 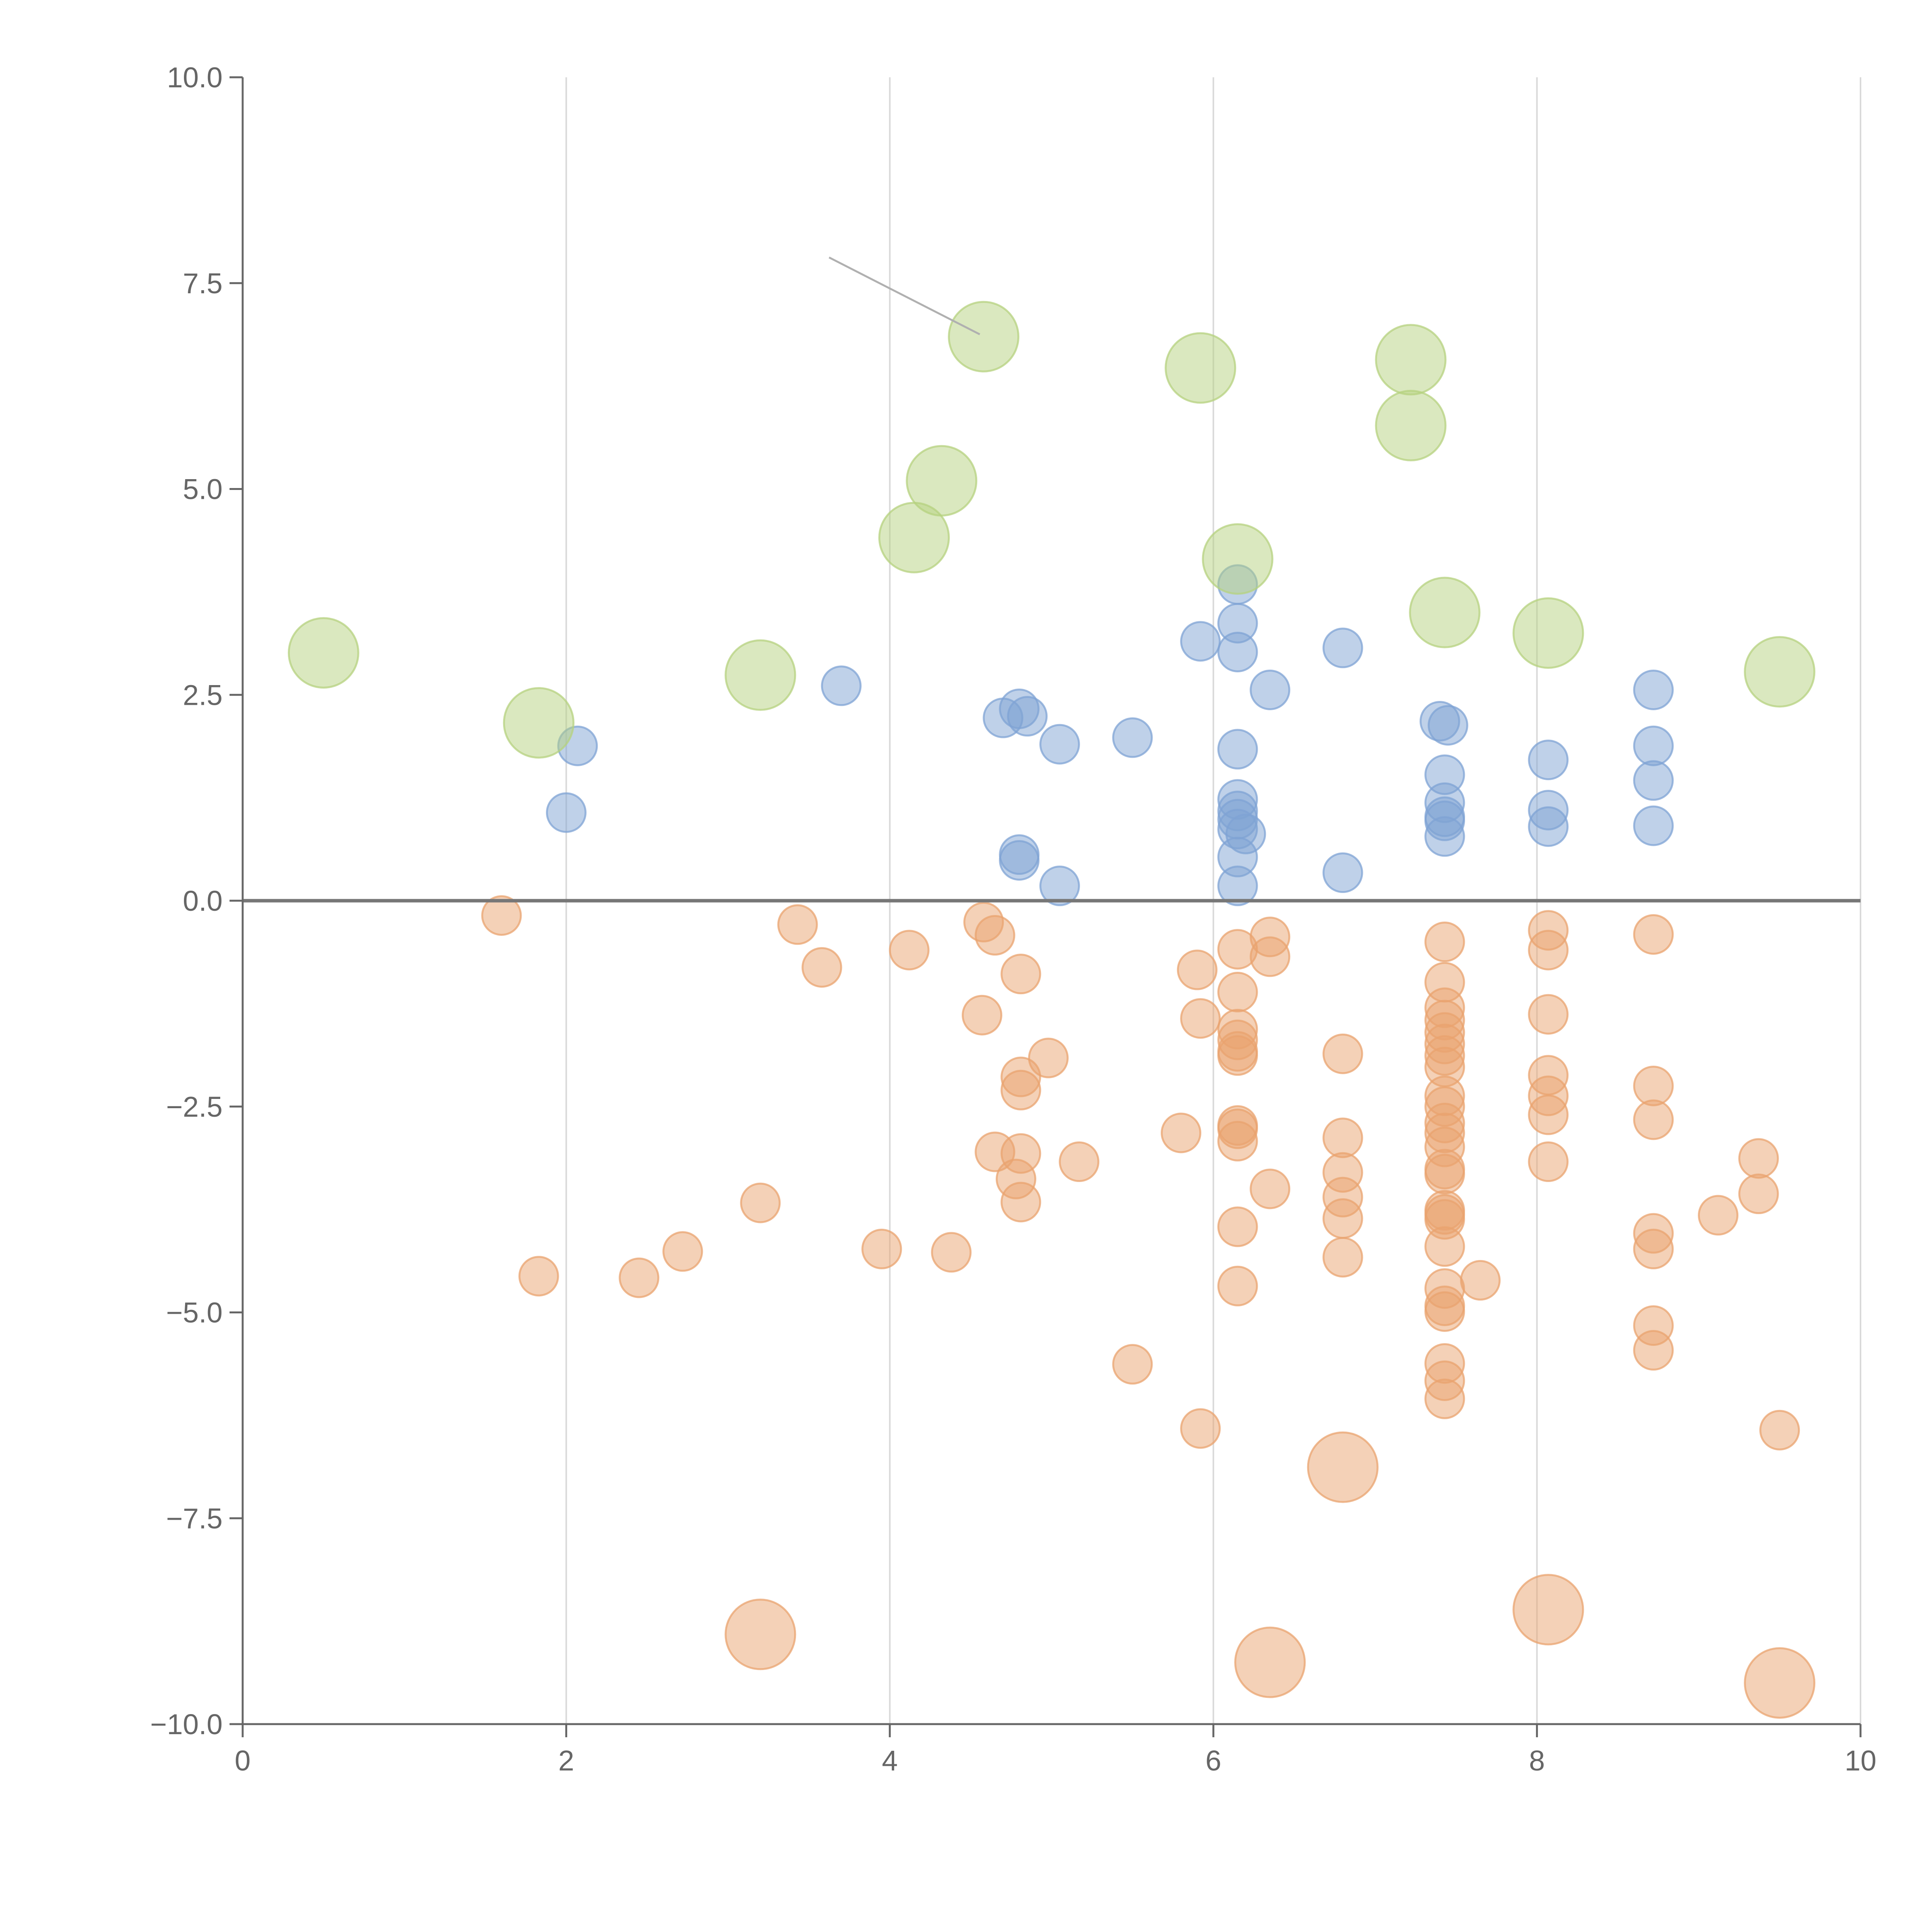 I want to click on y-tick-label-2: 5.0, so click(x=203, y=489).